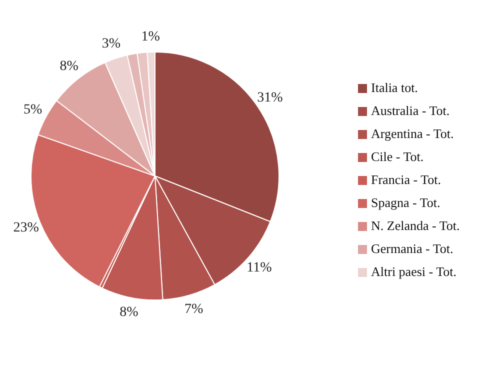  What do you see at coordinates (415, 226) in the screenshot?
I see `legend-label: N. Zelanda - Tot.` at bounding box center [415, 226].